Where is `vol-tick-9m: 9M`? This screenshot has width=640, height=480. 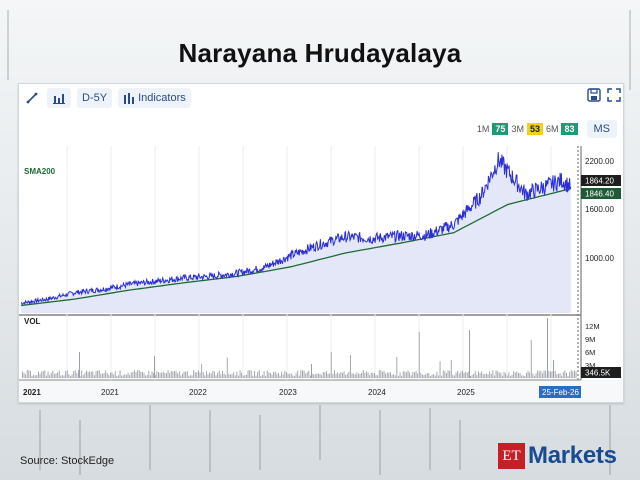
vol-tick-9m: 9M is located at coordinates (590, 339).